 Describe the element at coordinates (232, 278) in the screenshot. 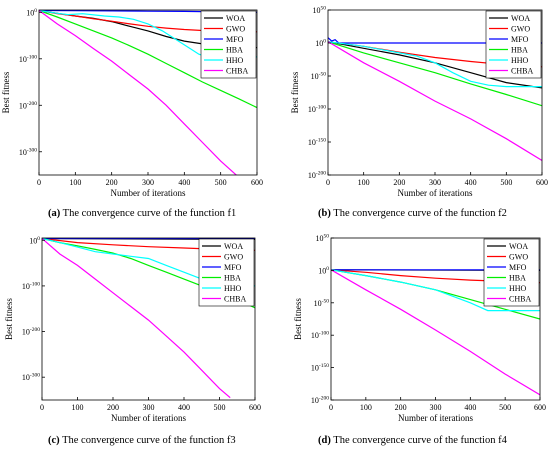

I see `chart-c-legend-label-hba: HBA` at that location.